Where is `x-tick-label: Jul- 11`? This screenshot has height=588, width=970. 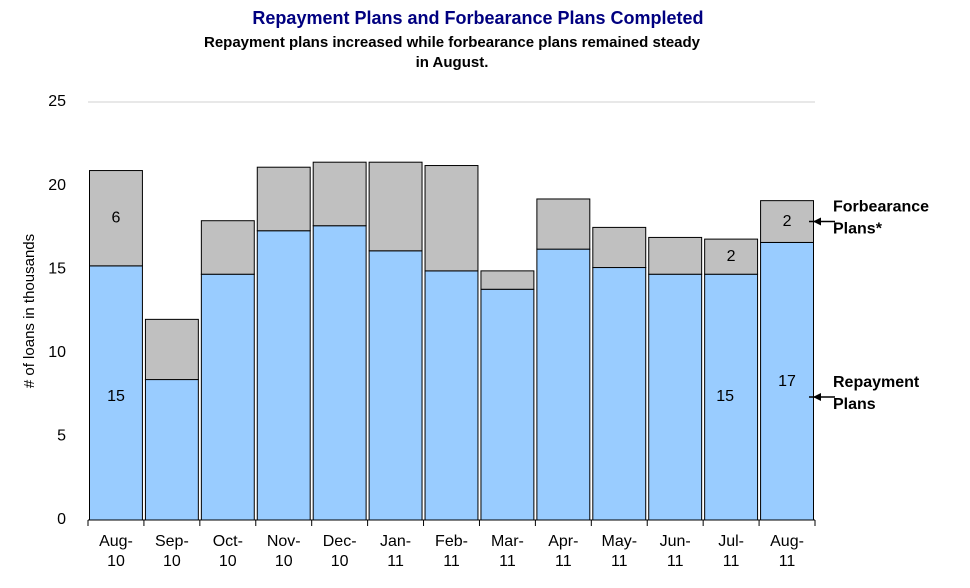
x-tick-label: Jul- 11 is located at coordinates (731, 551).